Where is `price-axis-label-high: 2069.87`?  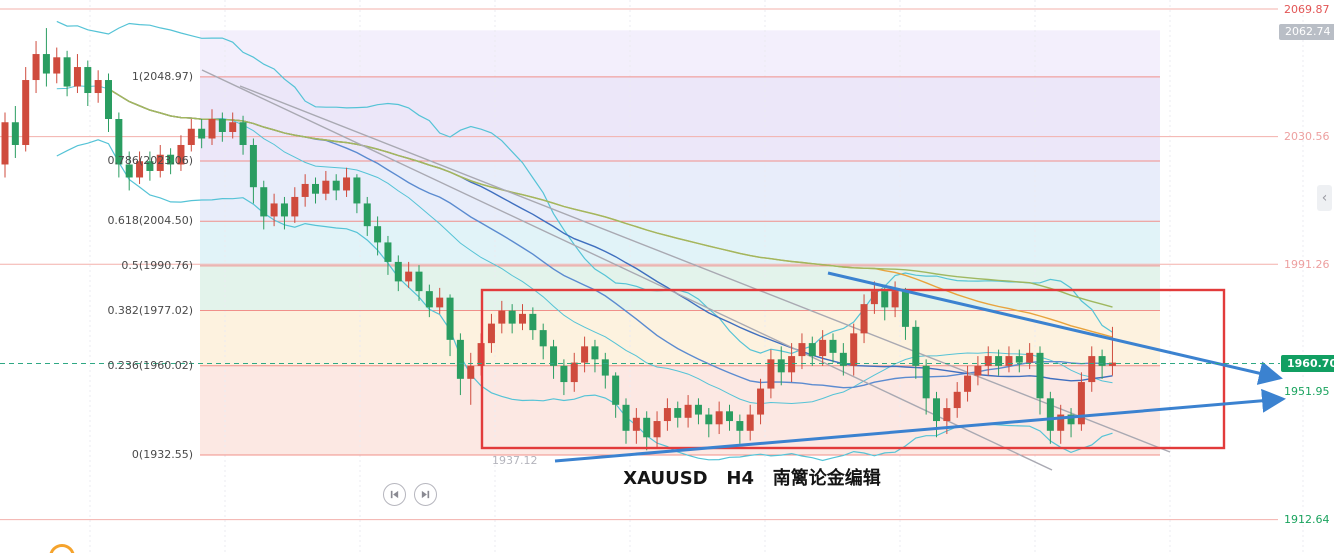
price-axis-label-high: 2069.87 is located at coordinates (1307, 9).